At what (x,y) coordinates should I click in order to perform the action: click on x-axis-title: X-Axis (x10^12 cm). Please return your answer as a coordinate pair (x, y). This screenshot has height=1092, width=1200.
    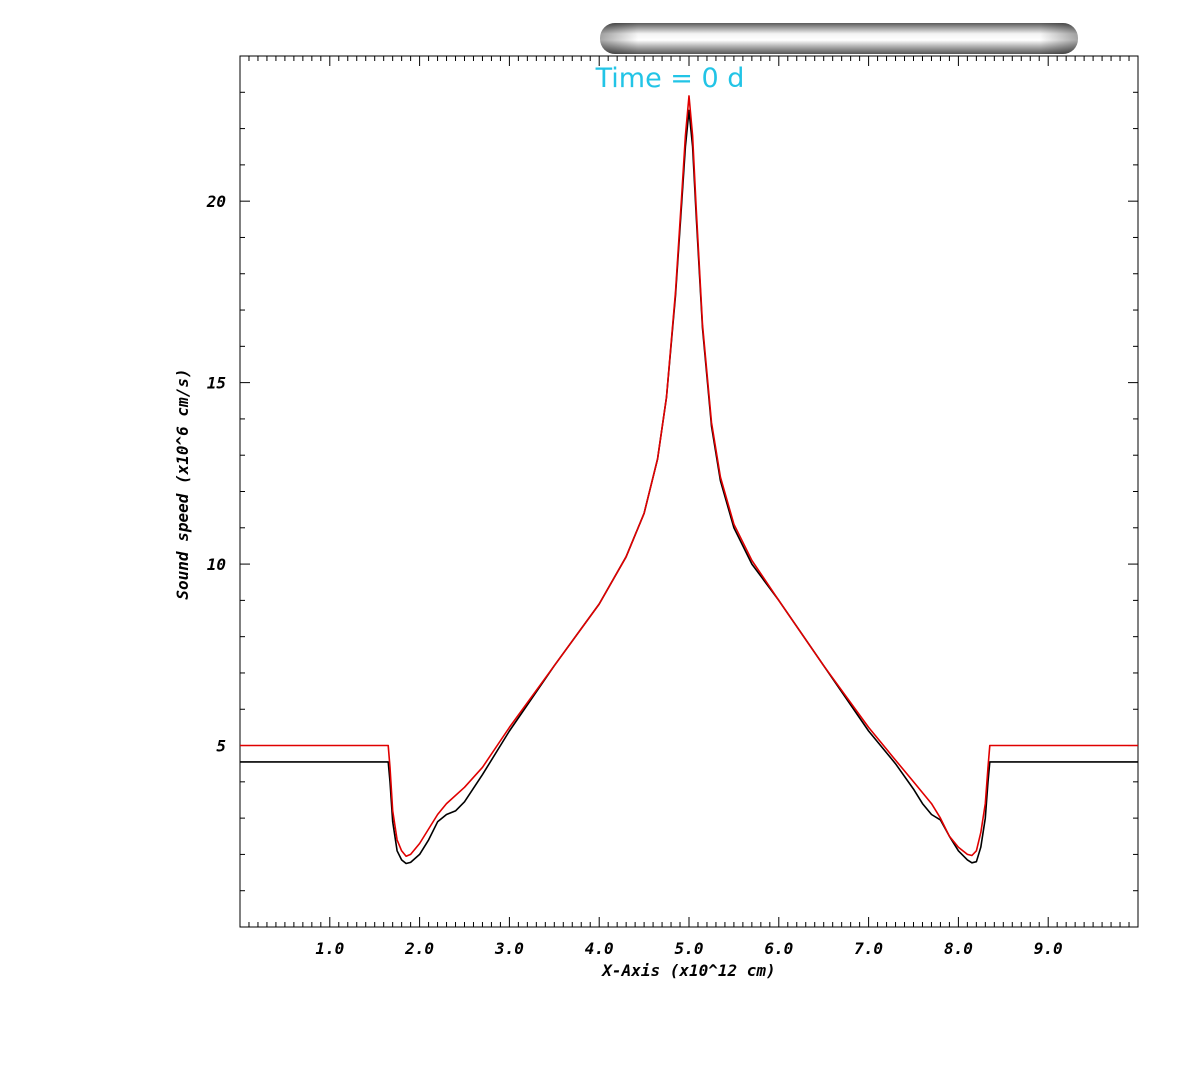
    Looking at the image, I should click on (687, 970).